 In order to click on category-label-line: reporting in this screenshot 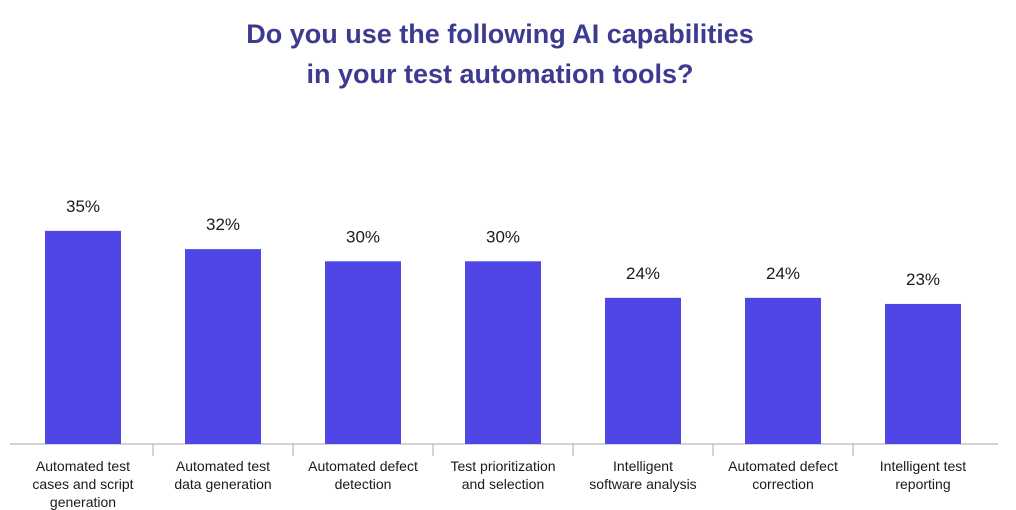, I will do `click(922, 484)`.